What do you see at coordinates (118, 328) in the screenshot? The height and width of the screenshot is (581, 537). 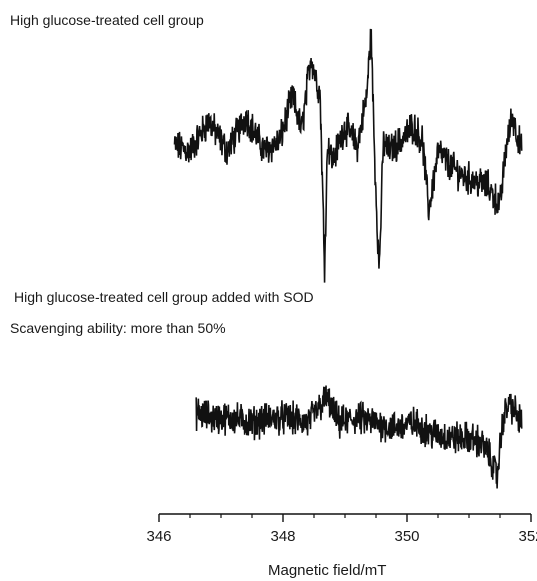 I see `series-2-annotation: Scavenging ability: more than 50%` at bounding box center [118, 328].